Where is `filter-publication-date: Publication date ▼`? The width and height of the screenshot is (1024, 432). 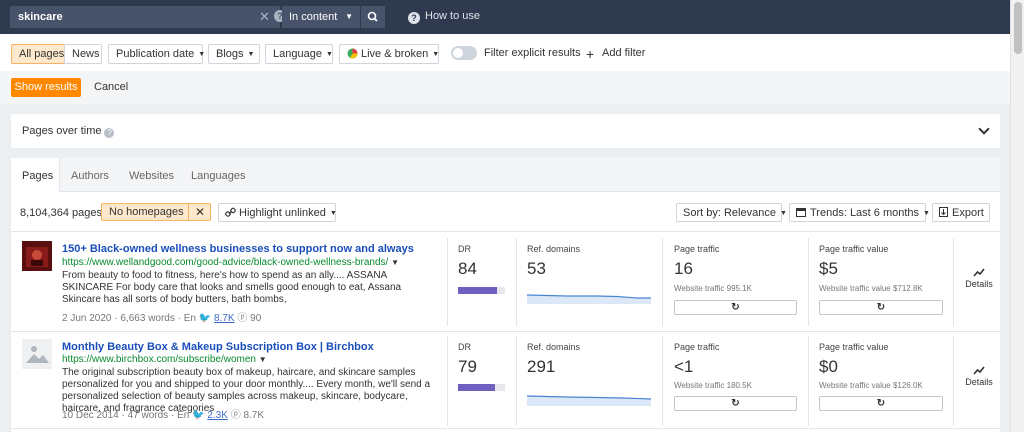
filter-publication-date: Publication date ▼ is located at coordinates (156, 54).